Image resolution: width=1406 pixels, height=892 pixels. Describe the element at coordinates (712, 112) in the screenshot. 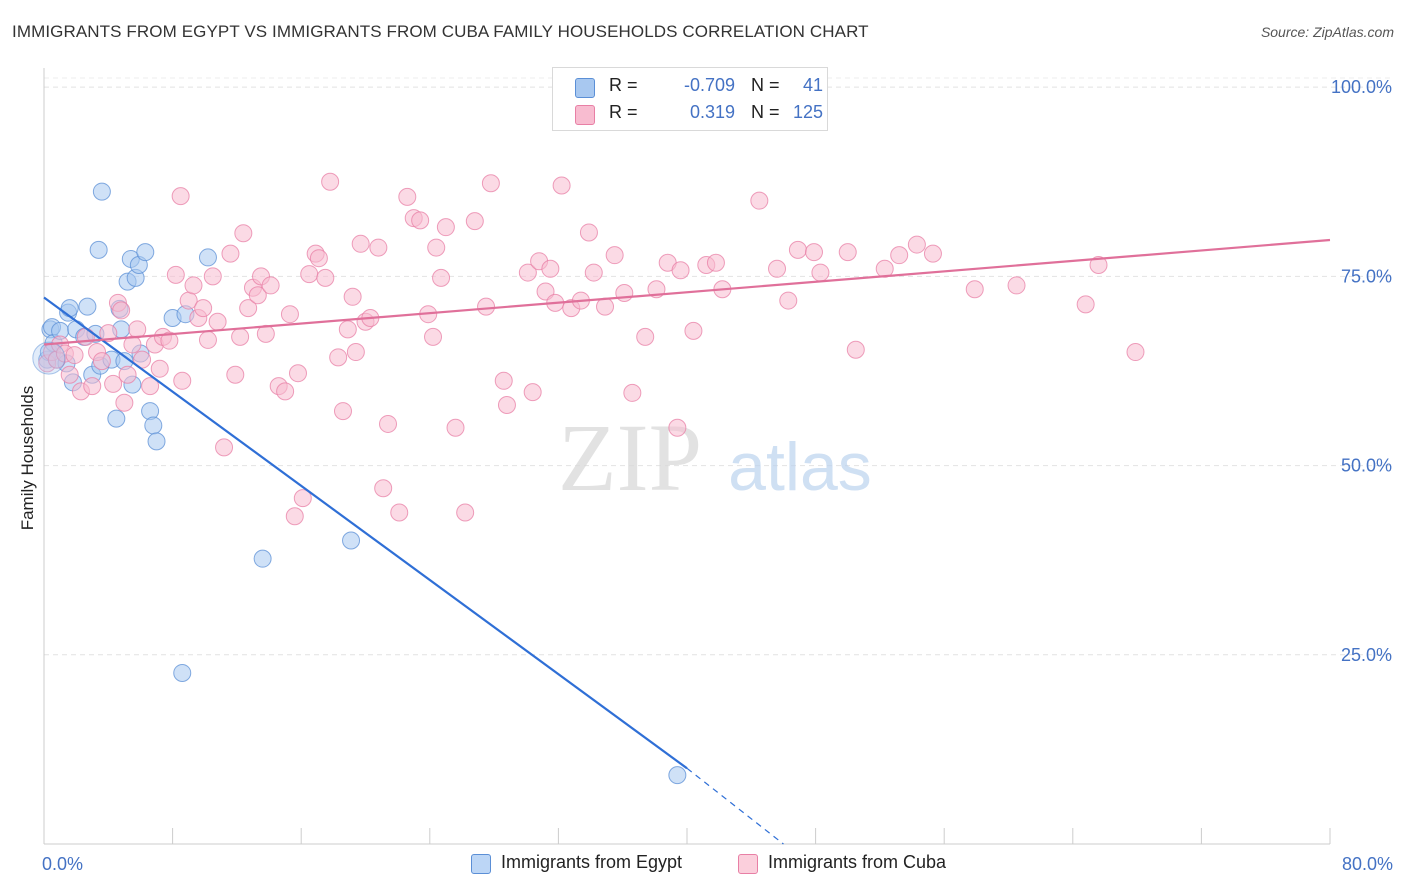

I see `legend-r-value: 0.319` at that location.